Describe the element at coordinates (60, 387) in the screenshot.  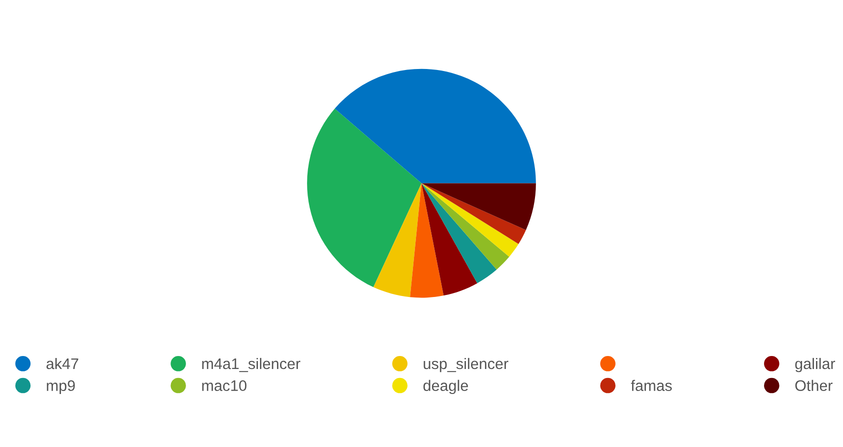
I see `legend-label: mp9` at that location.